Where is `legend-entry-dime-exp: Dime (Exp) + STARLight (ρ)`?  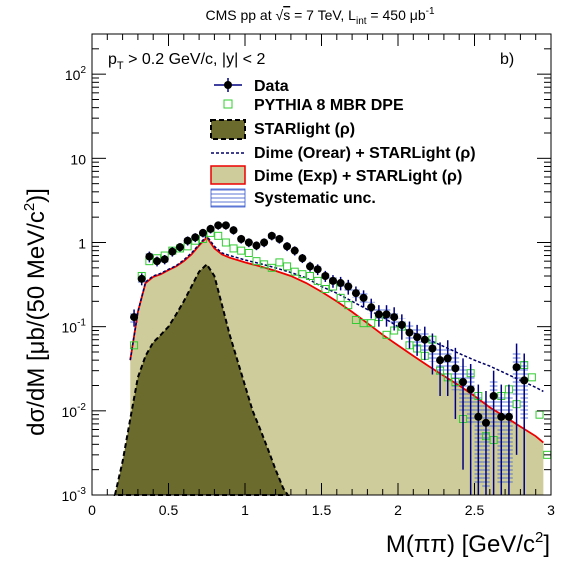
legend-entry-dime-exp: Dime (Exp) + STARLight (ρ) is located at coordinates (336, 175).